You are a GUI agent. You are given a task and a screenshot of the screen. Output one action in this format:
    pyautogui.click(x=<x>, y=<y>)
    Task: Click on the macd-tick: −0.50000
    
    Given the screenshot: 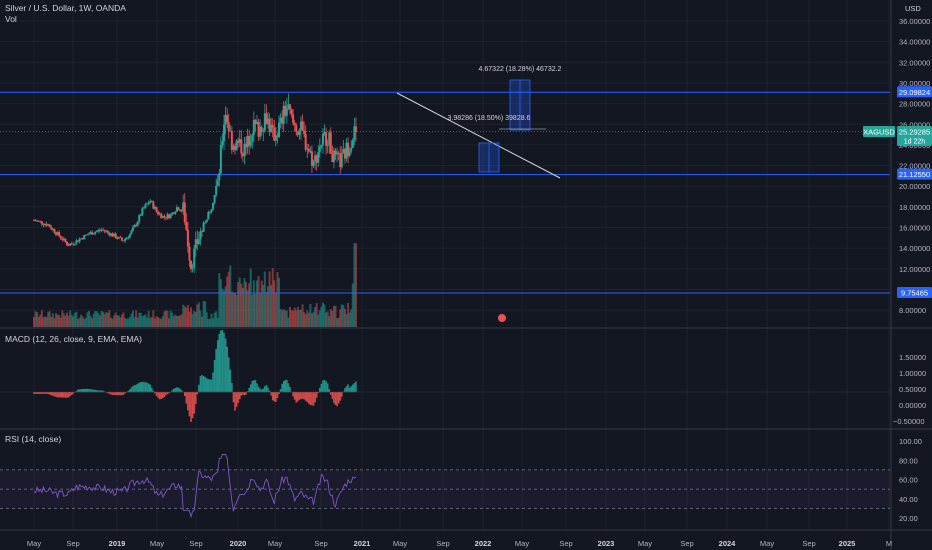 What is the action you would take?
    pyautogui.click(x=909, y=421)
    